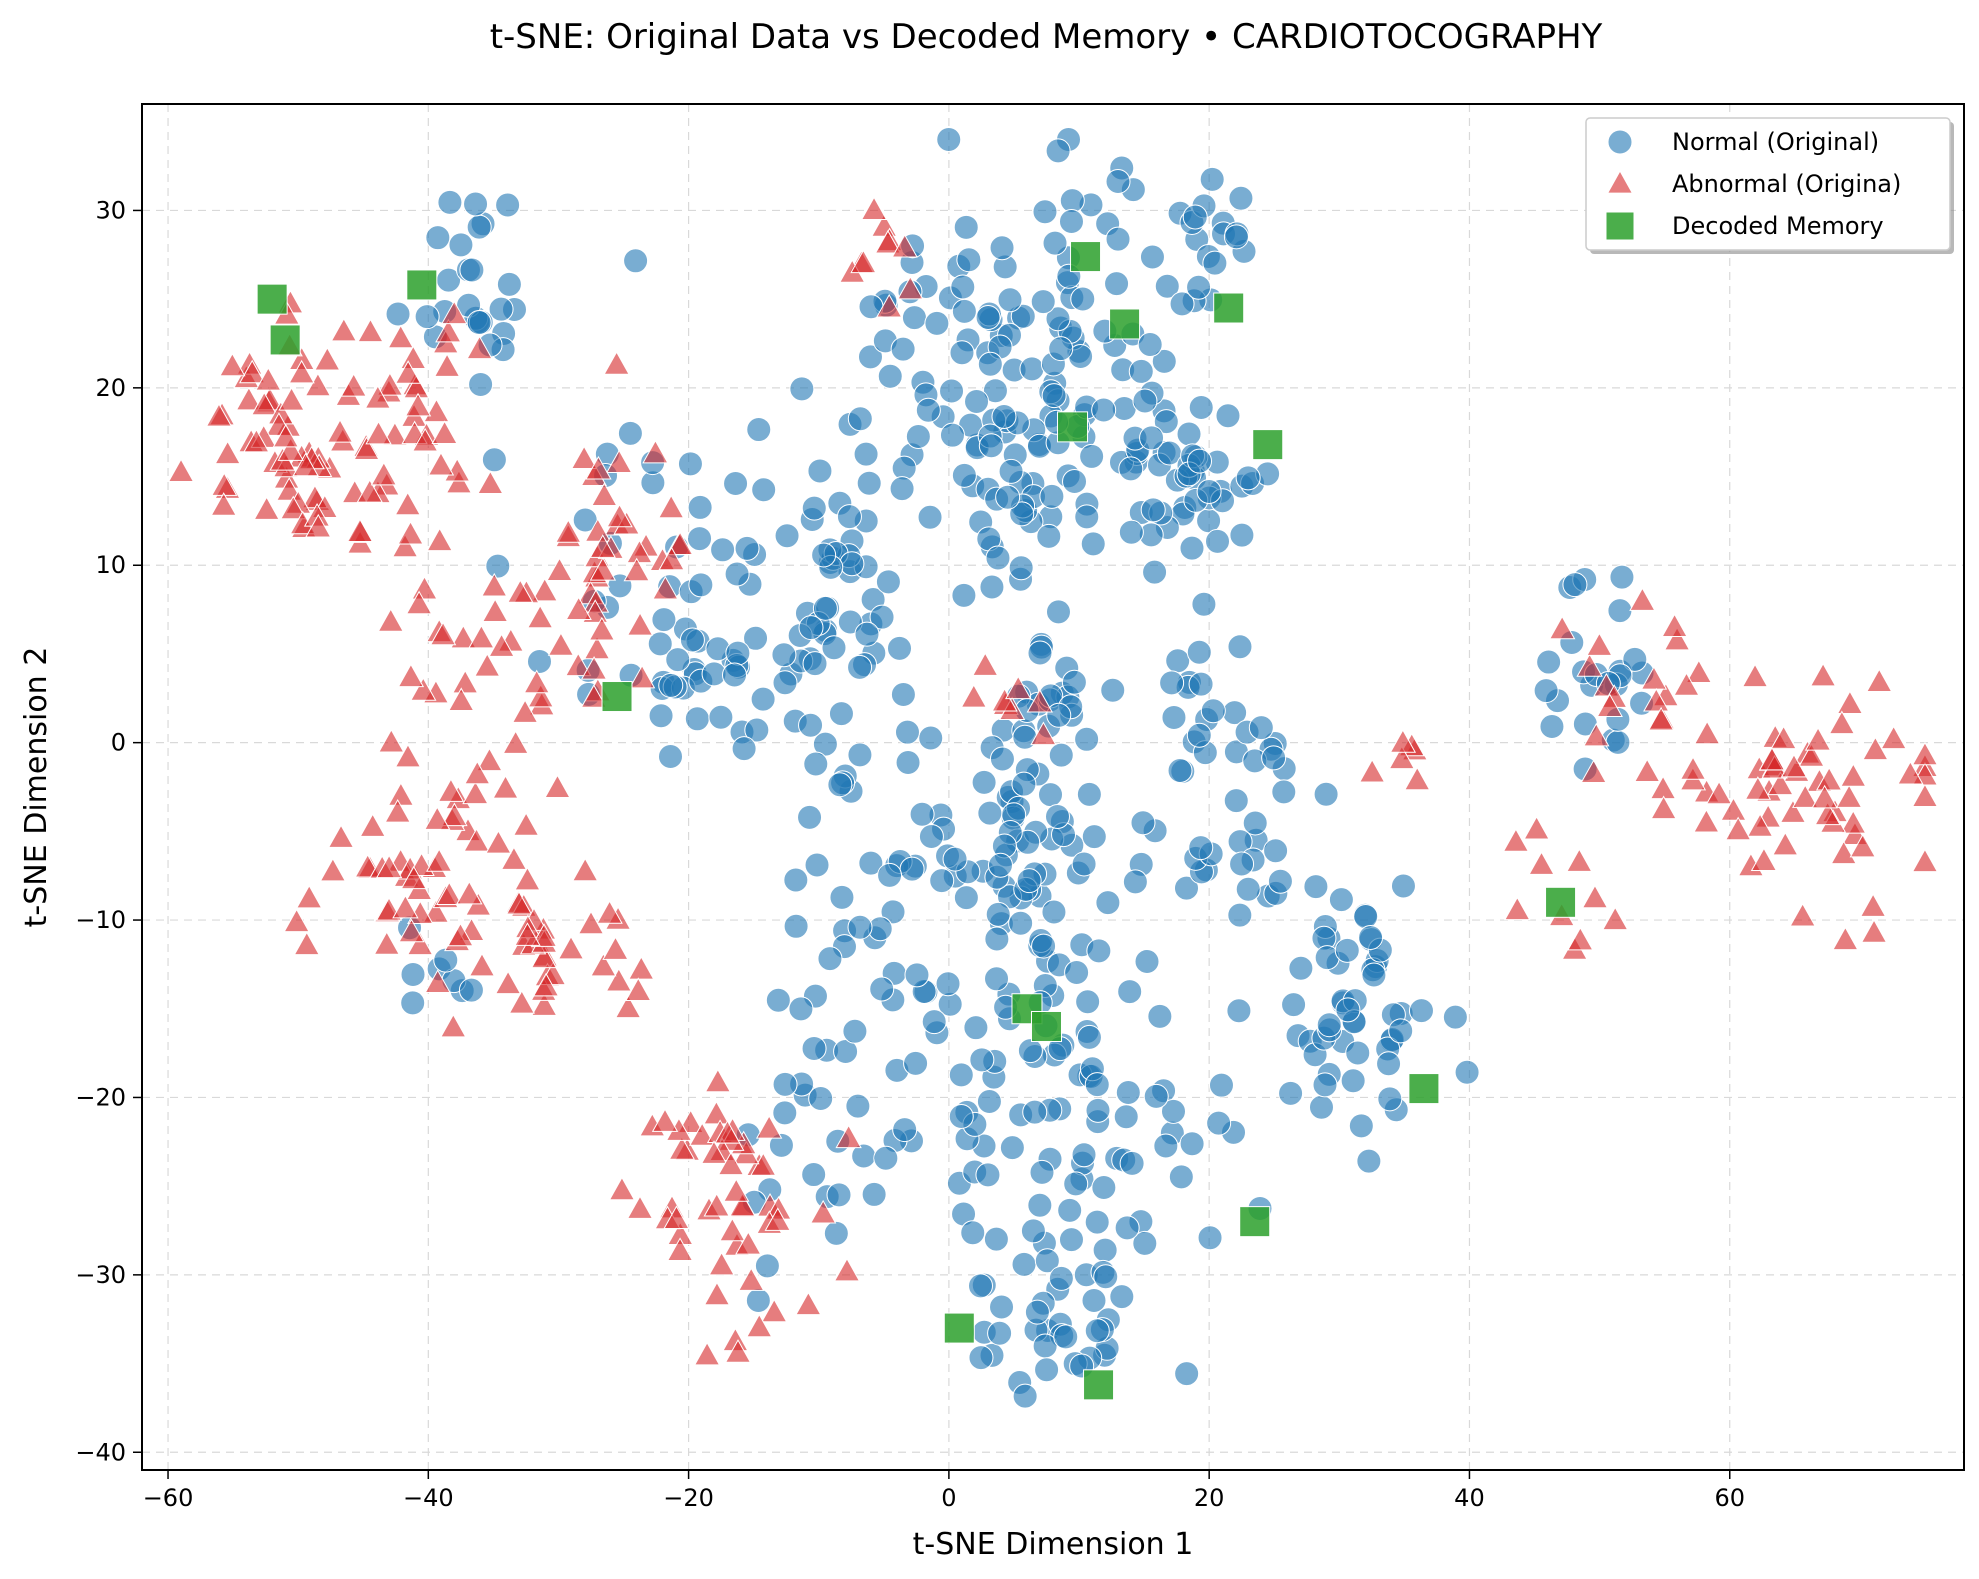 The width and height of the screenshot is (1979, 1579). What do you see at coordinates (110, 565) in the screenshot?
I see `y-tick-label: 10` at bounding box center [110, 565].